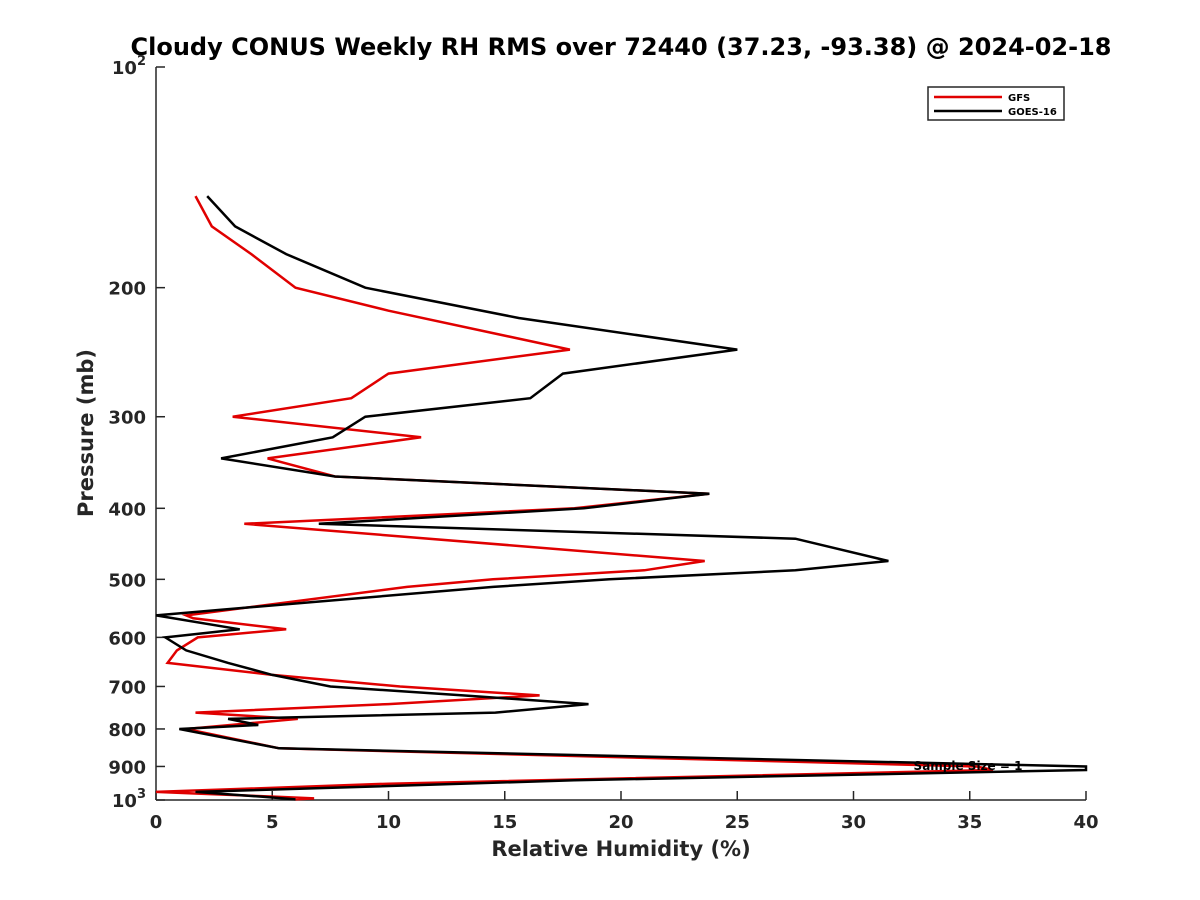 The width and height of the screenshot is (1200, 900). What do you see at coordinates (272, 822) in the screenshot?
I see `x-tick-label: 5` at bounding box center [272, 822].